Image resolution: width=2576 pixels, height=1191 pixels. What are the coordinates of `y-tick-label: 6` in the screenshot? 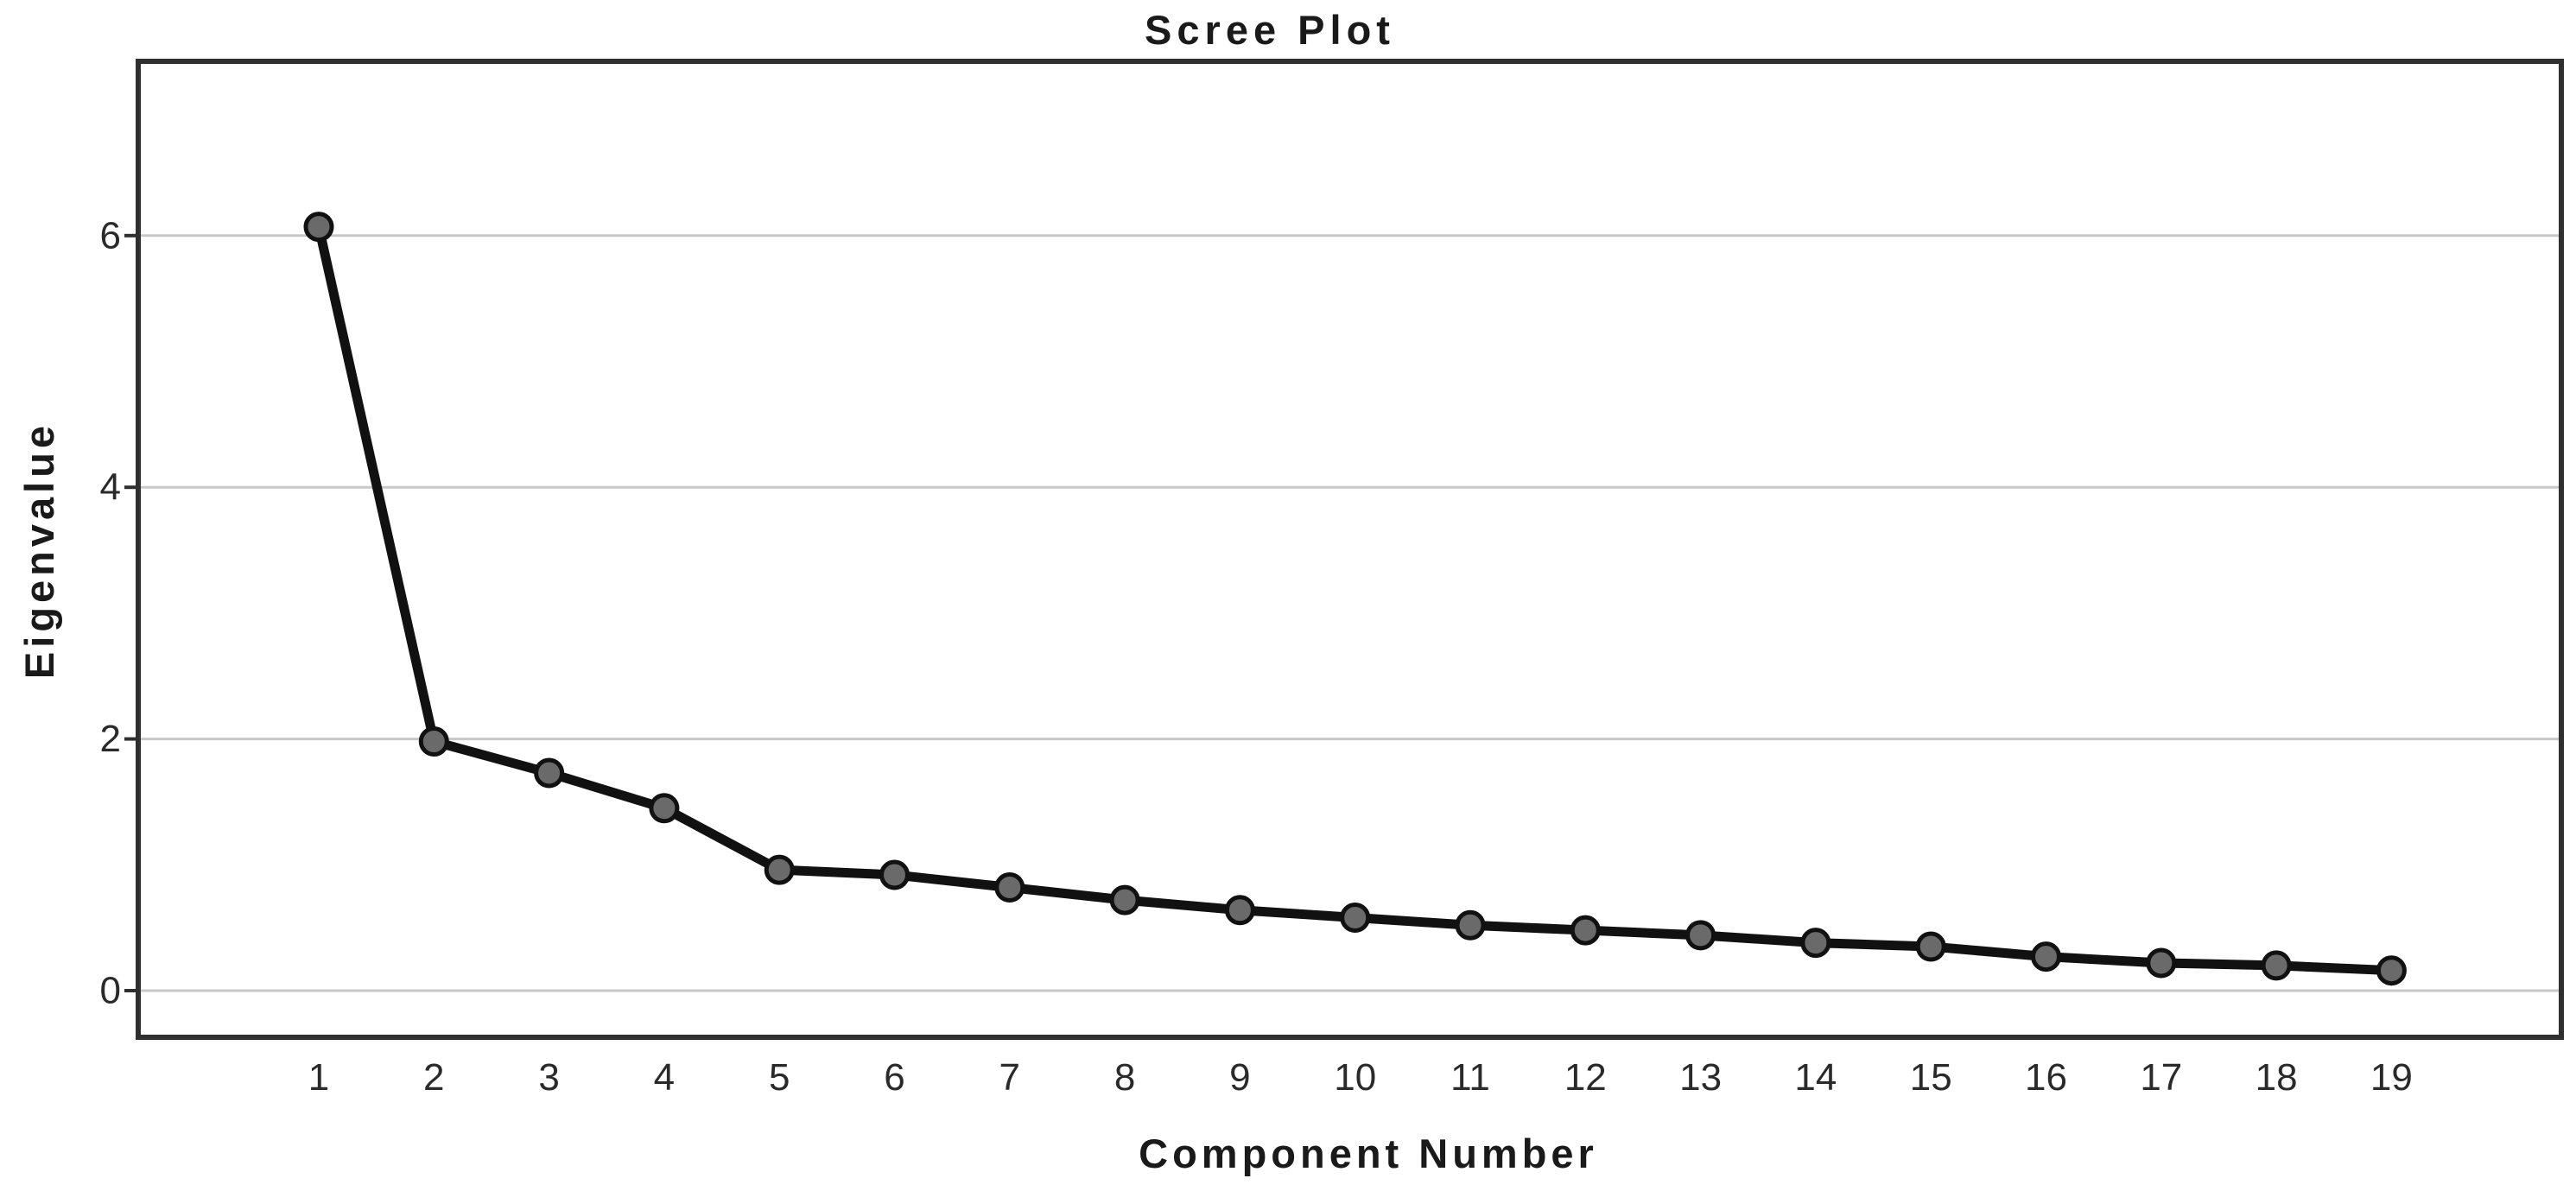 It's located at (110, 235).